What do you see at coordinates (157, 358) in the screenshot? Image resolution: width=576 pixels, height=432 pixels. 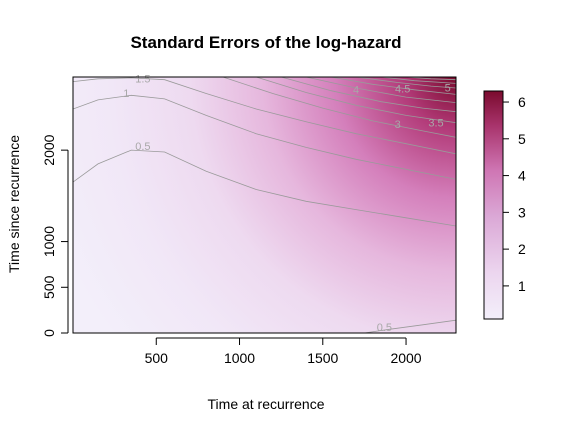 I see `x-tick-label: 500` at bounding box center [157, 358].